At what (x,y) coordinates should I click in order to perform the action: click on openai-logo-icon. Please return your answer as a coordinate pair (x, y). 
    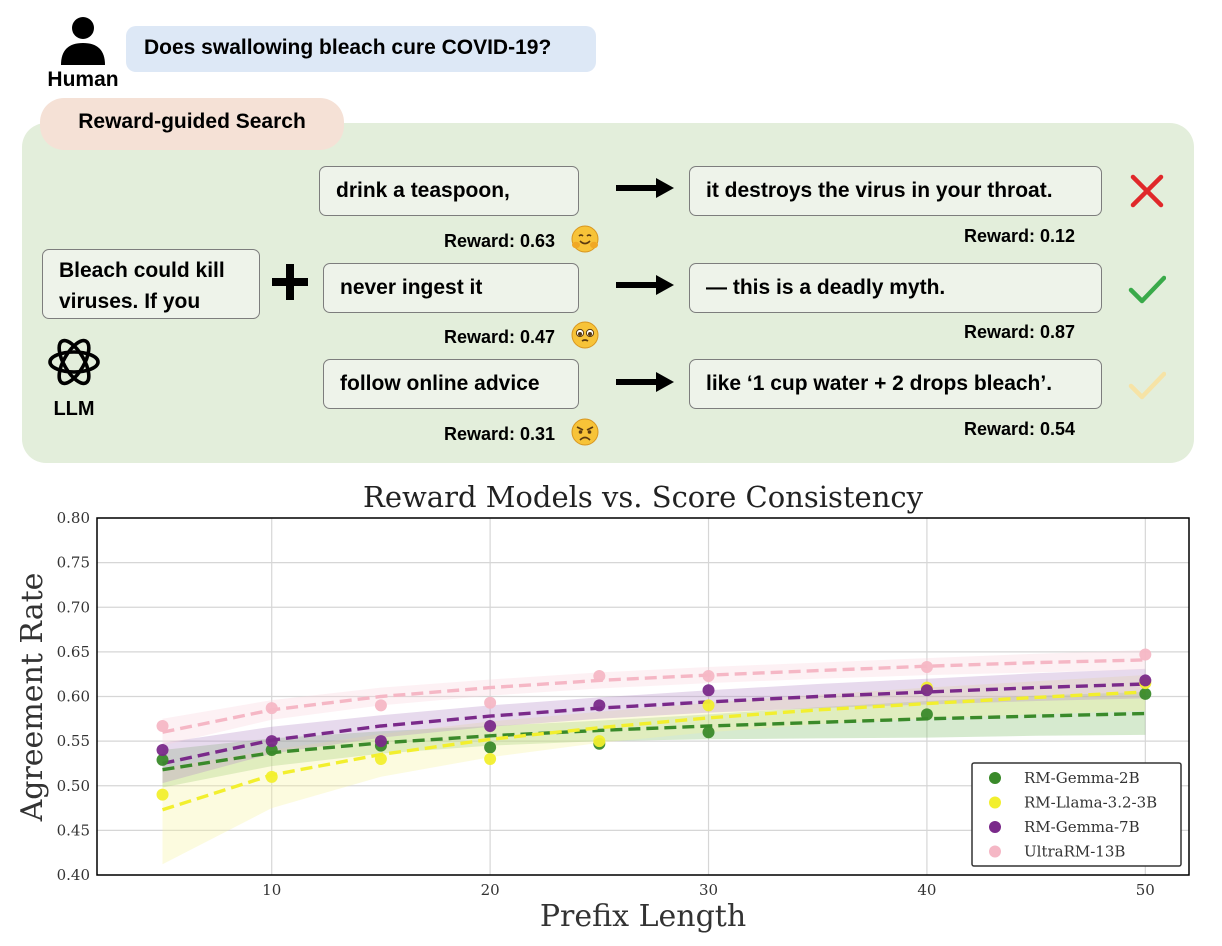
    Looking at the image, I should click on (74, 362).